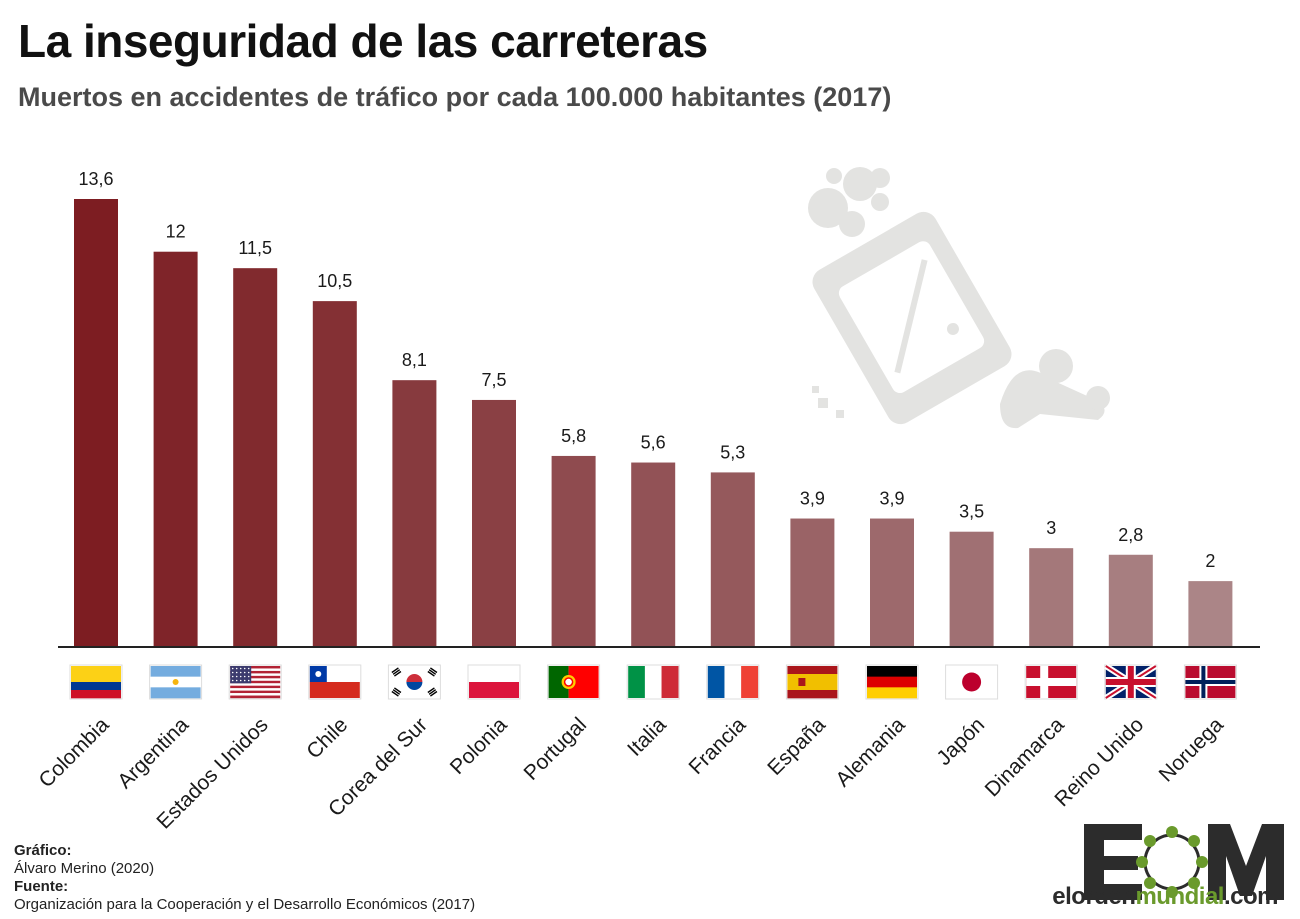 Image resolution: width=1300 pixels, height=919 pixels. Describe the element at coordinates (732, 452) in the screenshot. I see `value-label: 5,3` at that location.